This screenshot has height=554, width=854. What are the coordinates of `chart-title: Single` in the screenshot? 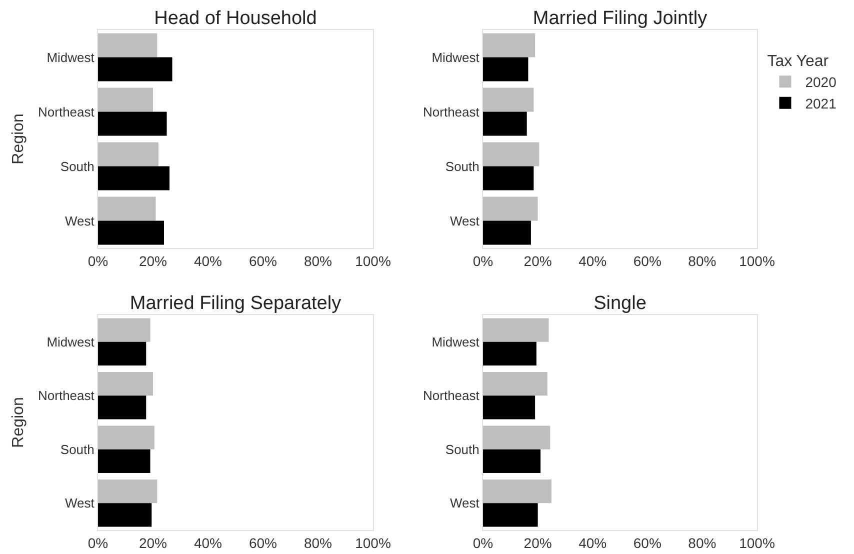 It's located at (620, 303).